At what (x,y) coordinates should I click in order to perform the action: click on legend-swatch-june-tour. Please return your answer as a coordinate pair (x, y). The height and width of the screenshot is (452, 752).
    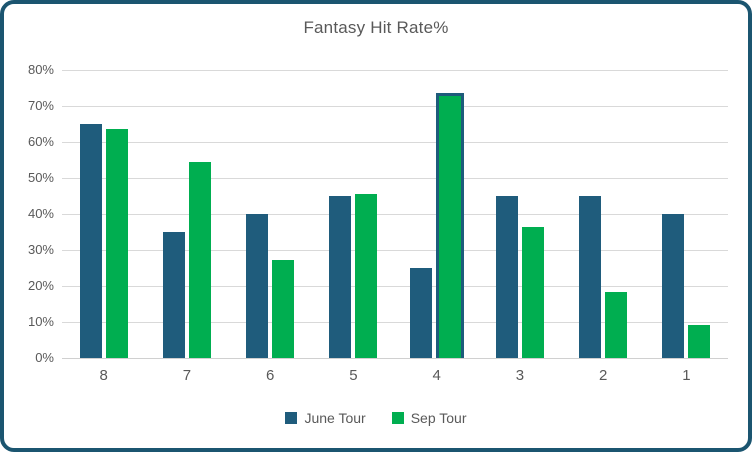
    Looking at the image, I should click on (291, 418).